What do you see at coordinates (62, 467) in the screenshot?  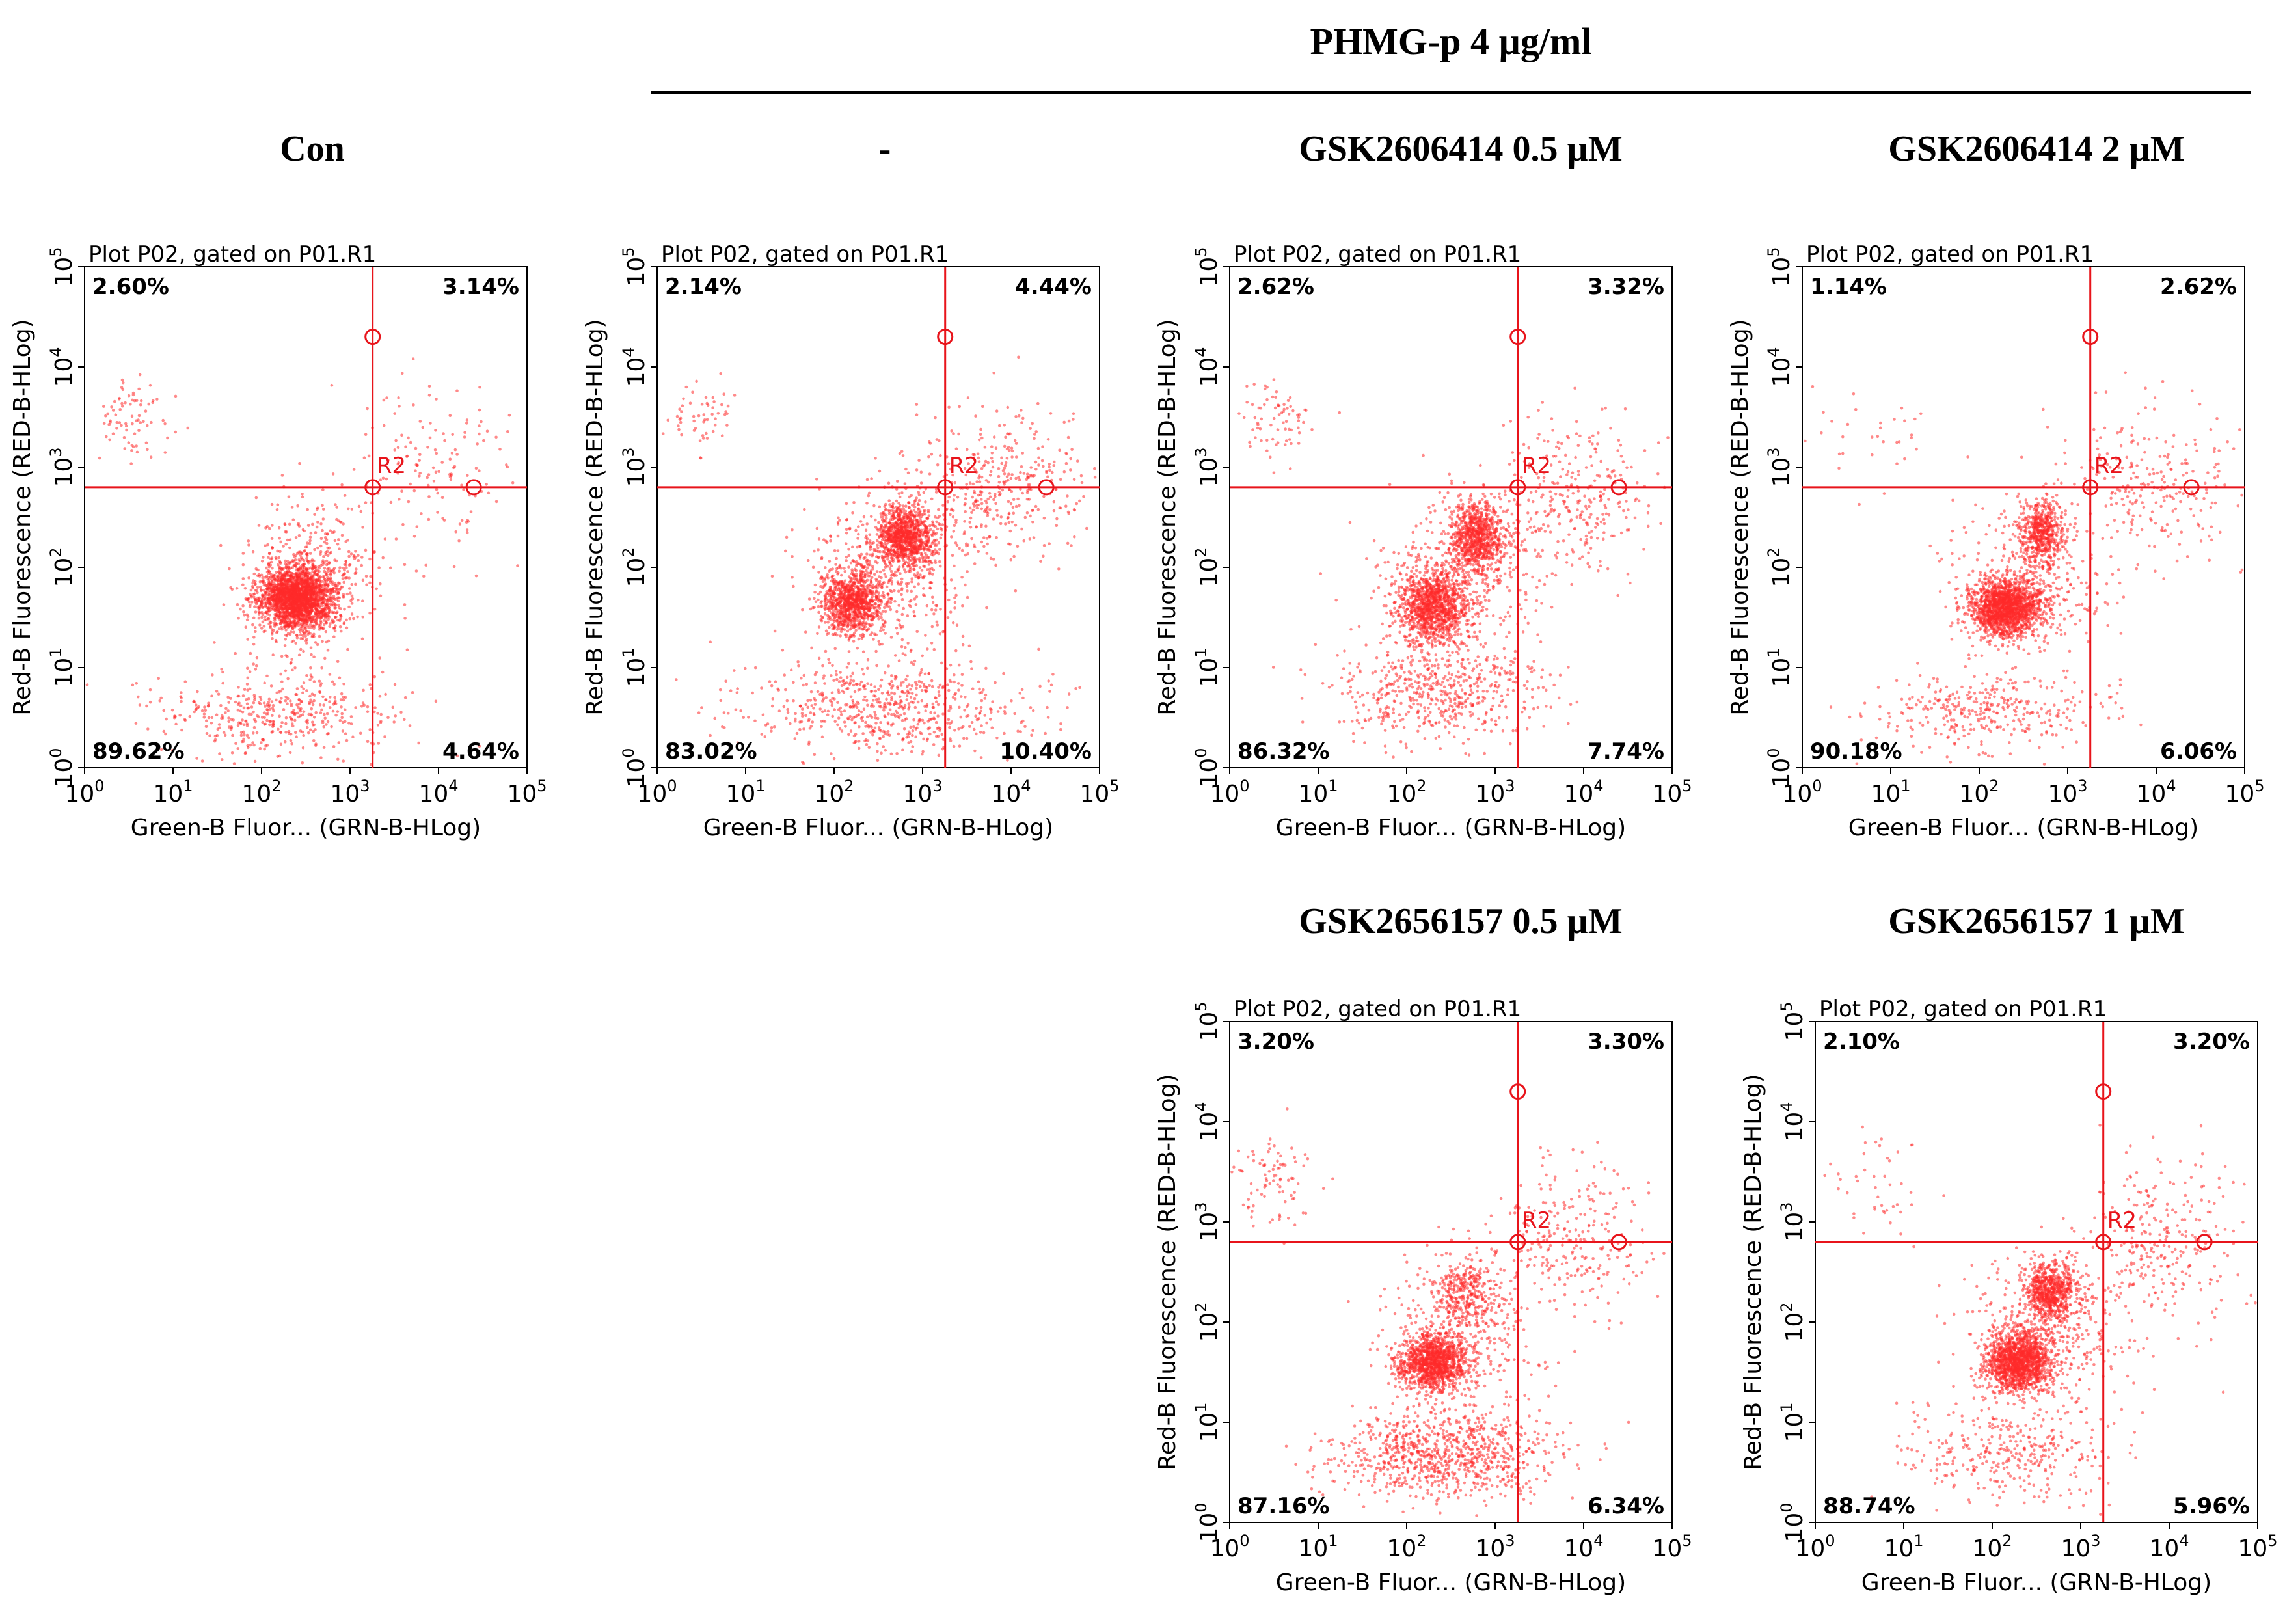 I see `y-tick-label: 103` at bounding box center [62, 467].